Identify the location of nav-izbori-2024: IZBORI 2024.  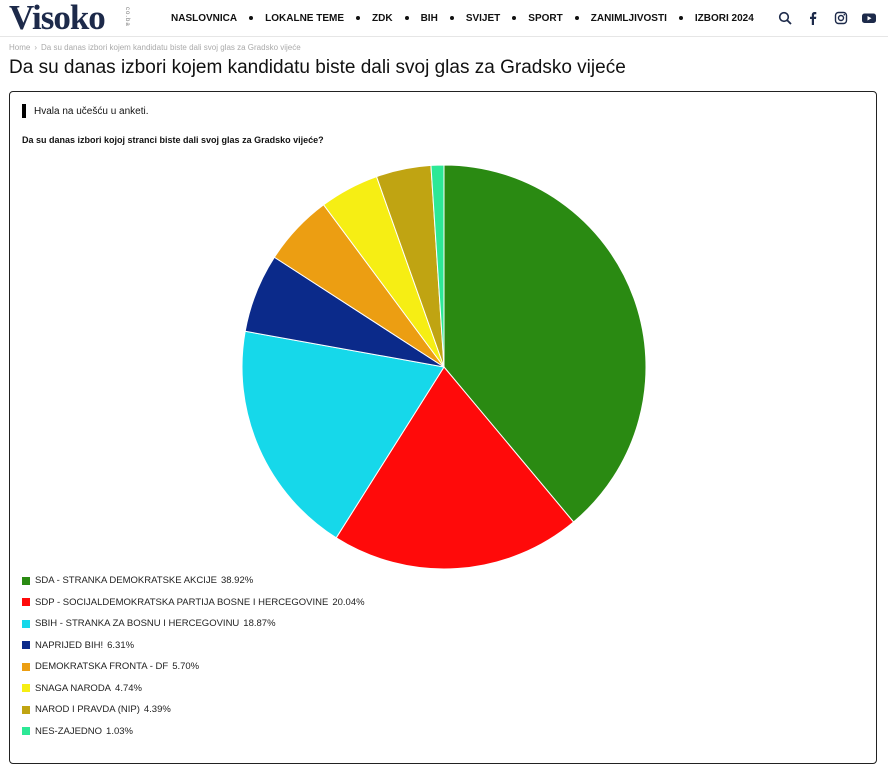
(724, 18).